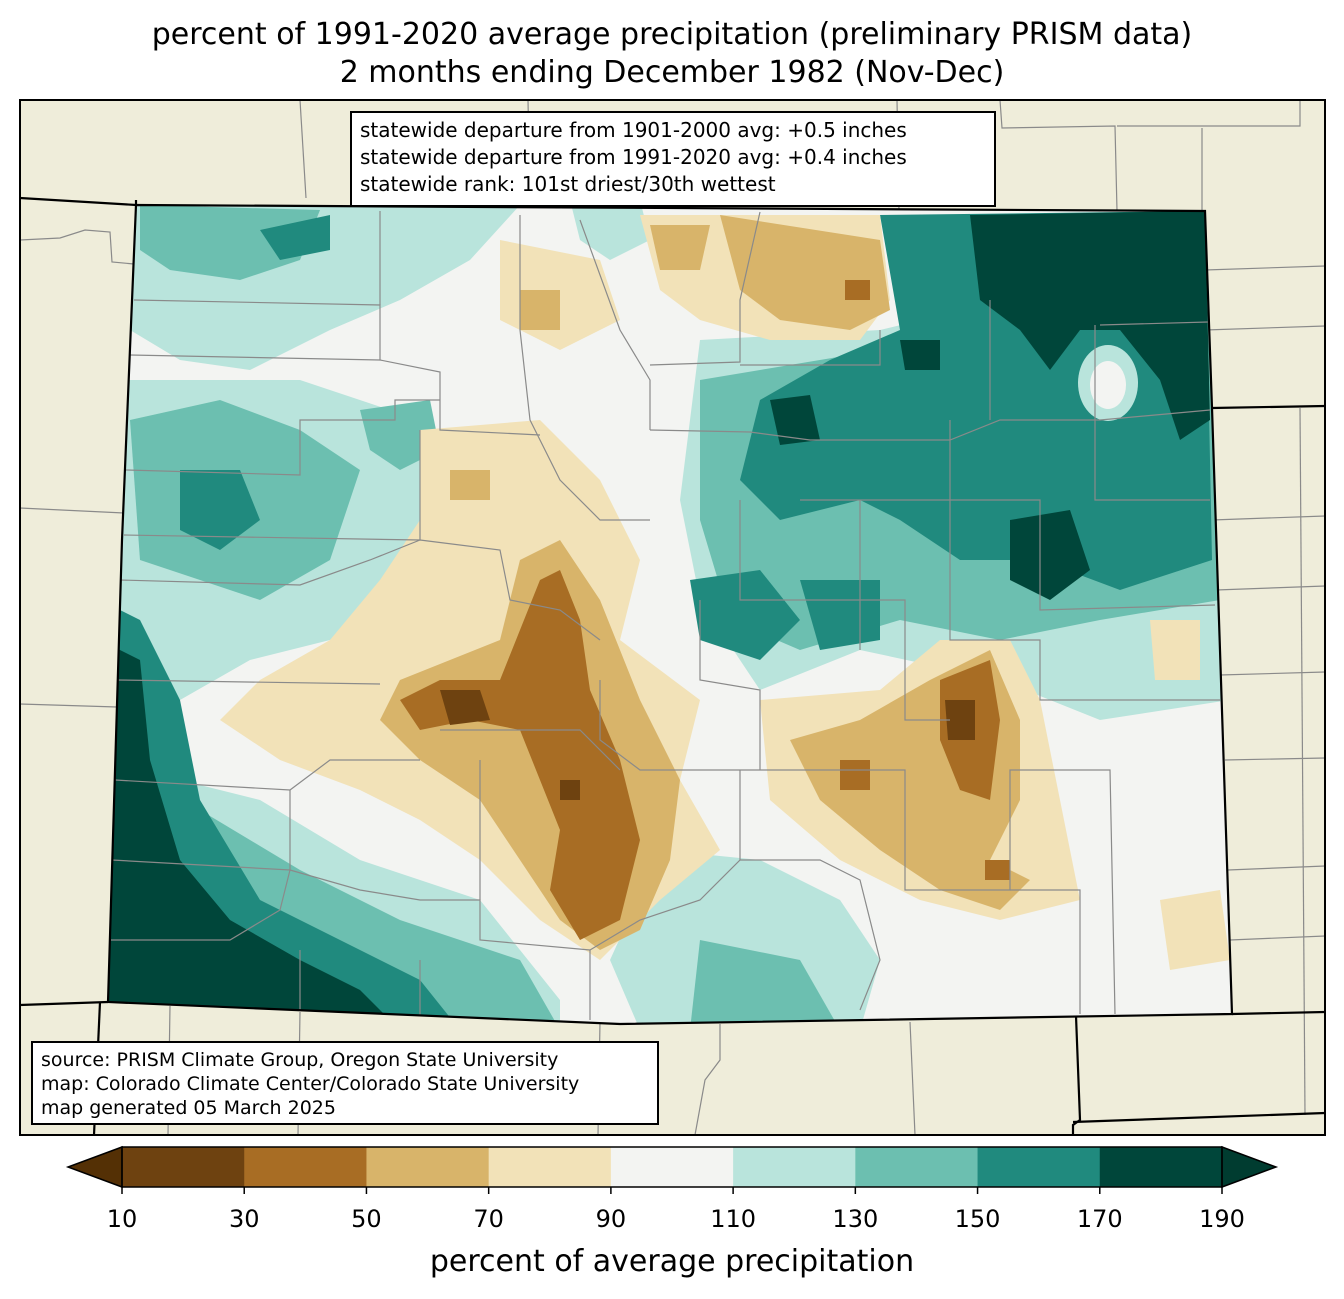 The image size is (1344, 1299). Describe the element at coordinates (244, 1219) in the screenshot. I see `colorbar-tick-label: 30` at that location.